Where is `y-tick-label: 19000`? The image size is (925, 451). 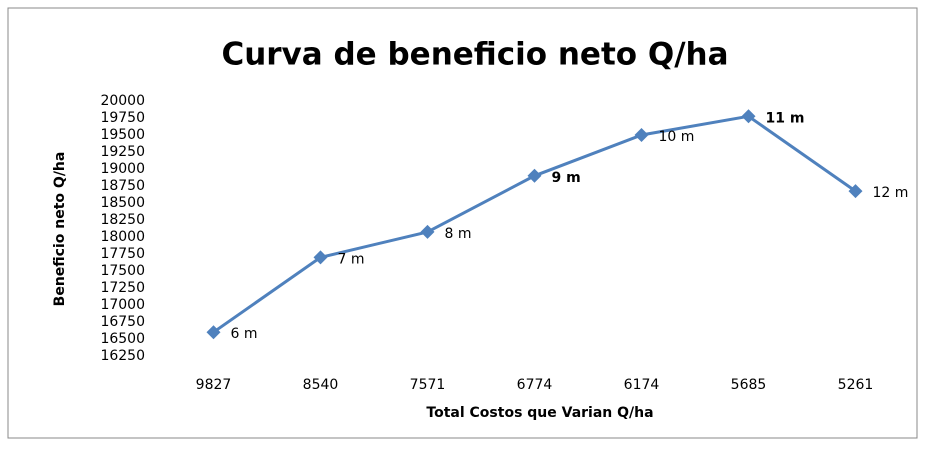 y-tick-label: 19000 is located at coordinates (122, 169).